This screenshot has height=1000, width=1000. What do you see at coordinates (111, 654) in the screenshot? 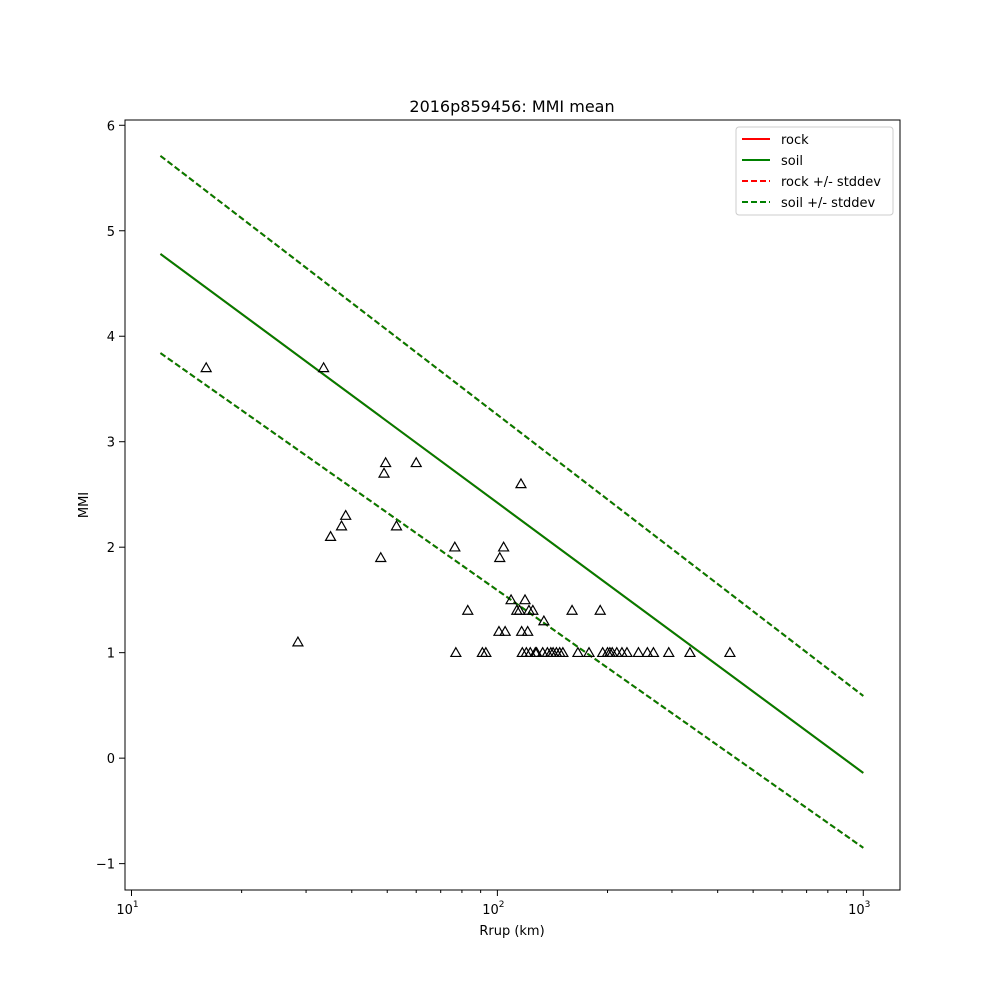
I see `y-tick-label: 1` at bounding box center [111, 654].